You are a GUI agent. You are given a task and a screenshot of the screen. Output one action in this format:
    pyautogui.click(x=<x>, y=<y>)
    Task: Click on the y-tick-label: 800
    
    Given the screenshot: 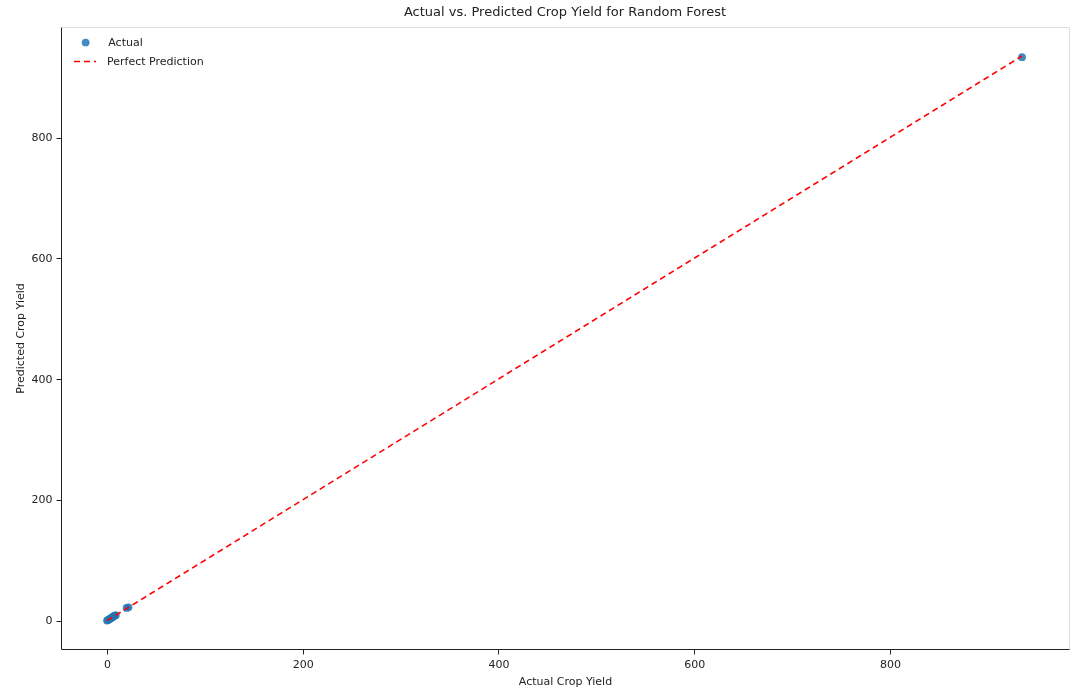 What is the action you would take?
    pyautogui.click(x=42, y=138)
    